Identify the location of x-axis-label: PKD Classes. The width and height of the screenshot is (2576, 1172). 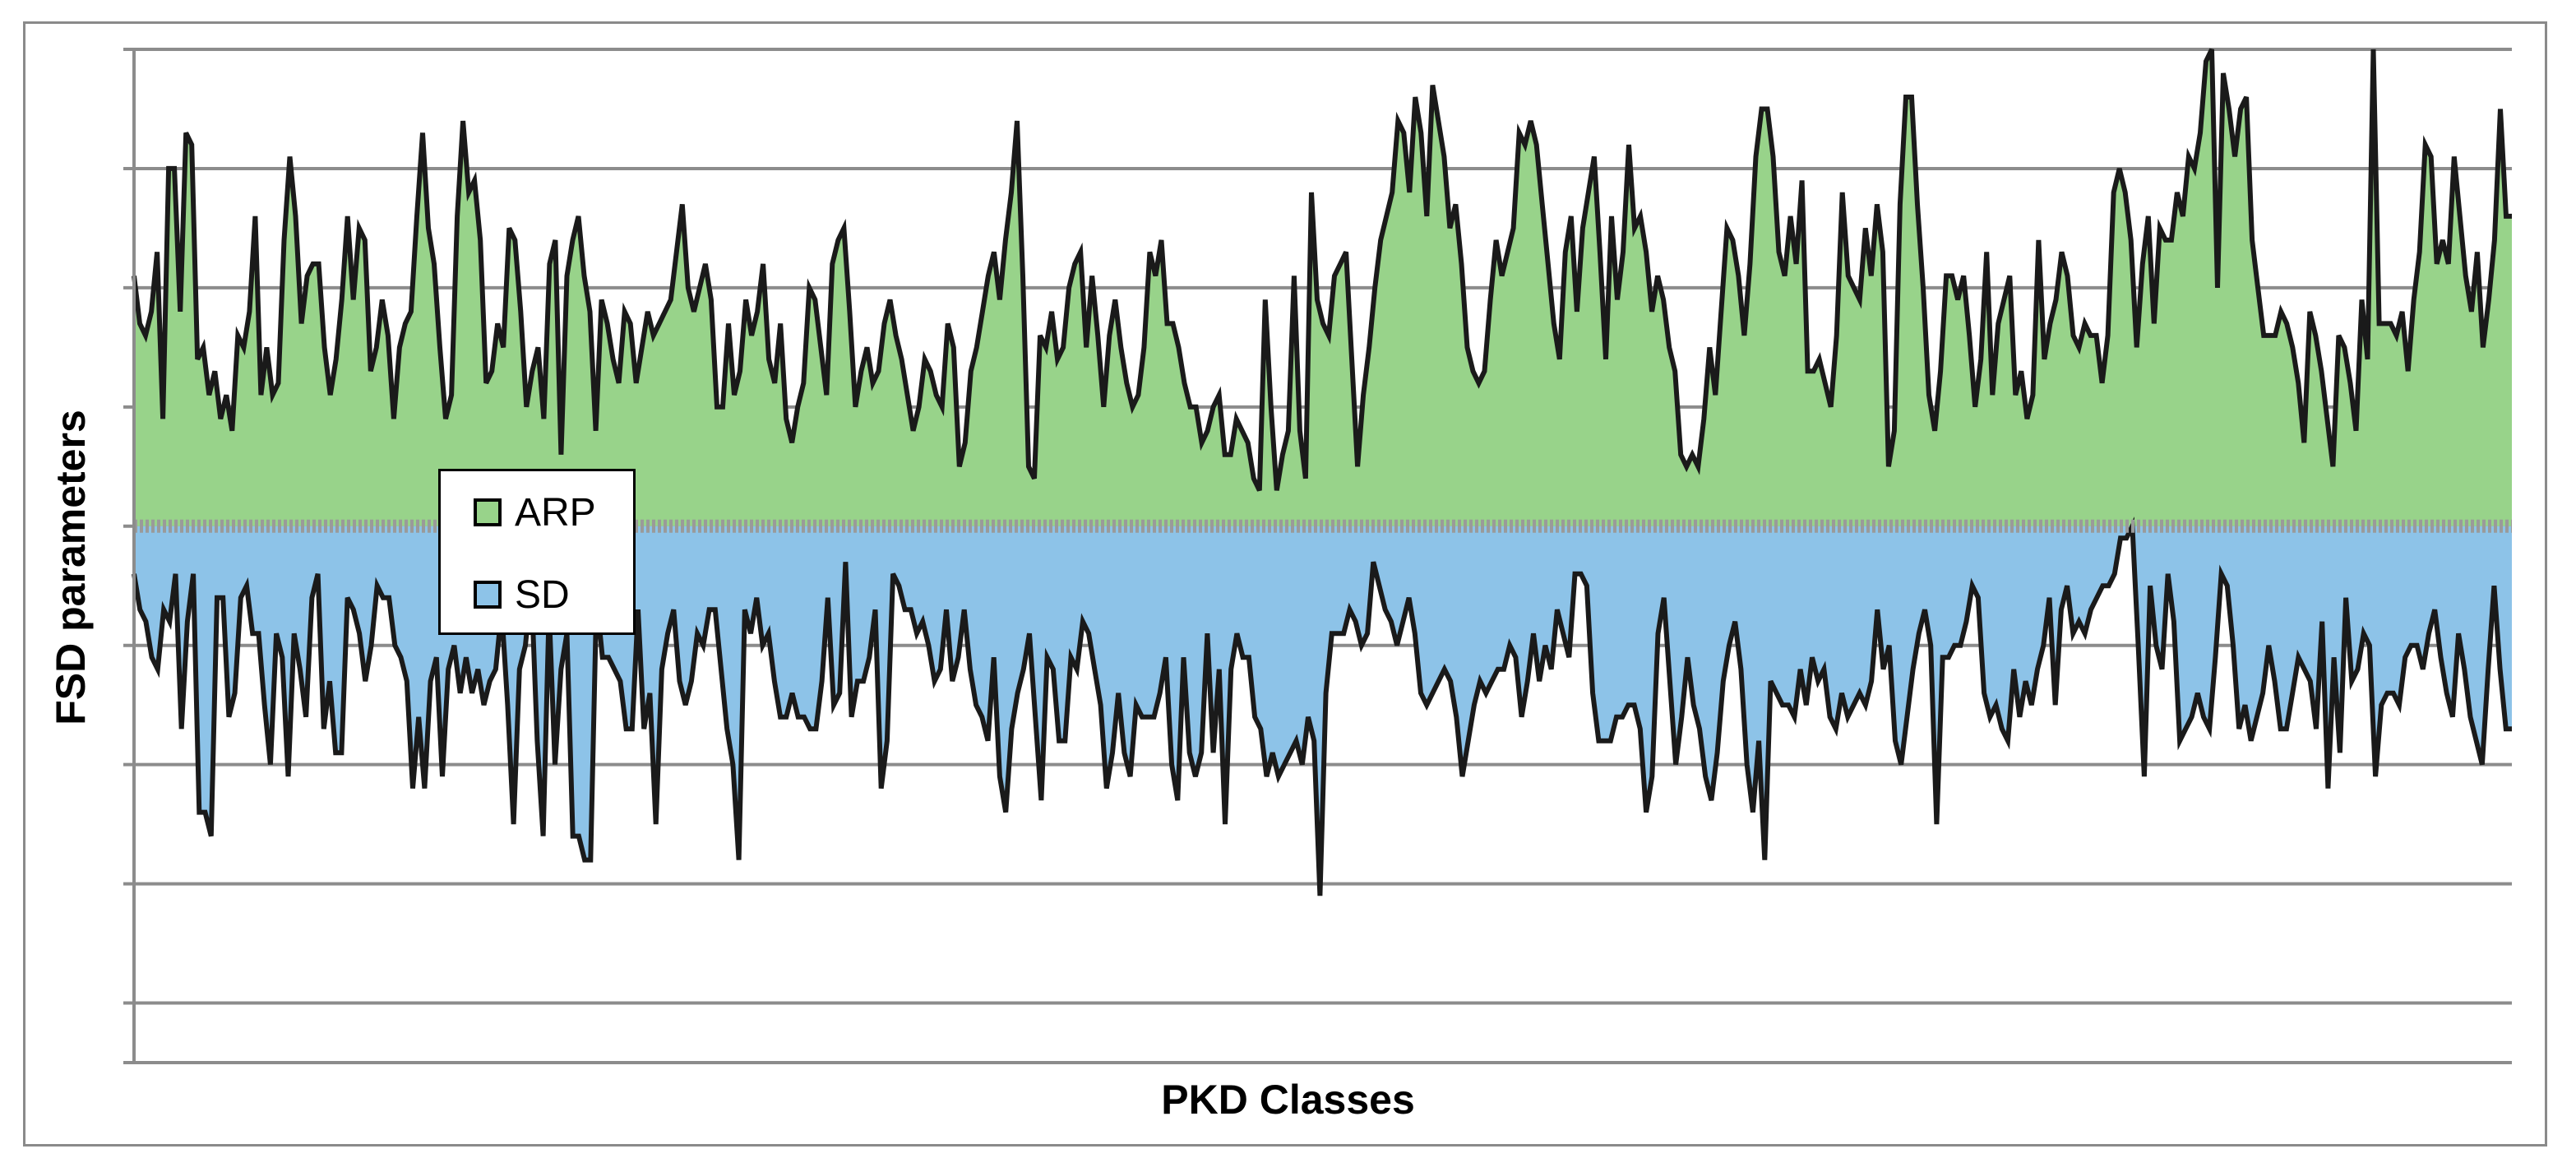
(1288, 1100).